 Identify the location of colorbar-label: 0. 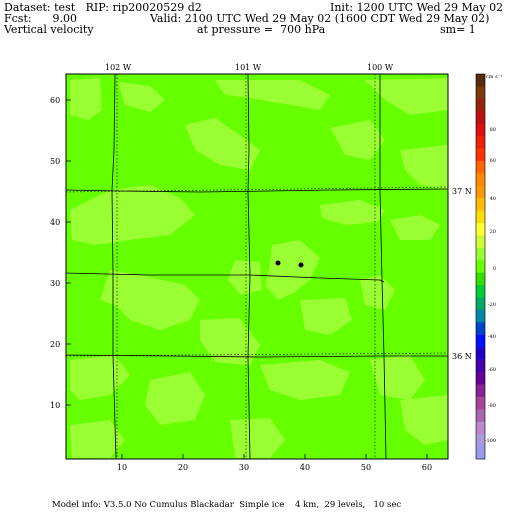
(494, 269).